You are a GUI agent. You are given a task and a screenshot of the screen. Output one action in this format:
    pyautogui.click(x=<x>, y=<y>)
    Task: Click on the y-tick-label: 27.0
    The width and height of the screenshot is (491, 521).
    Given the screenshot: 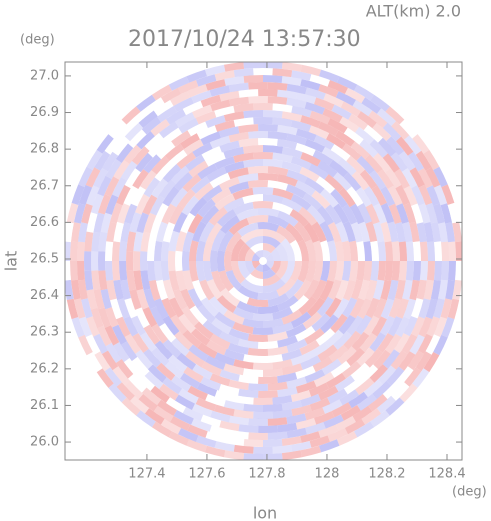 What is the action you would take?
    pyautogui.click(x=44, y=75)
    